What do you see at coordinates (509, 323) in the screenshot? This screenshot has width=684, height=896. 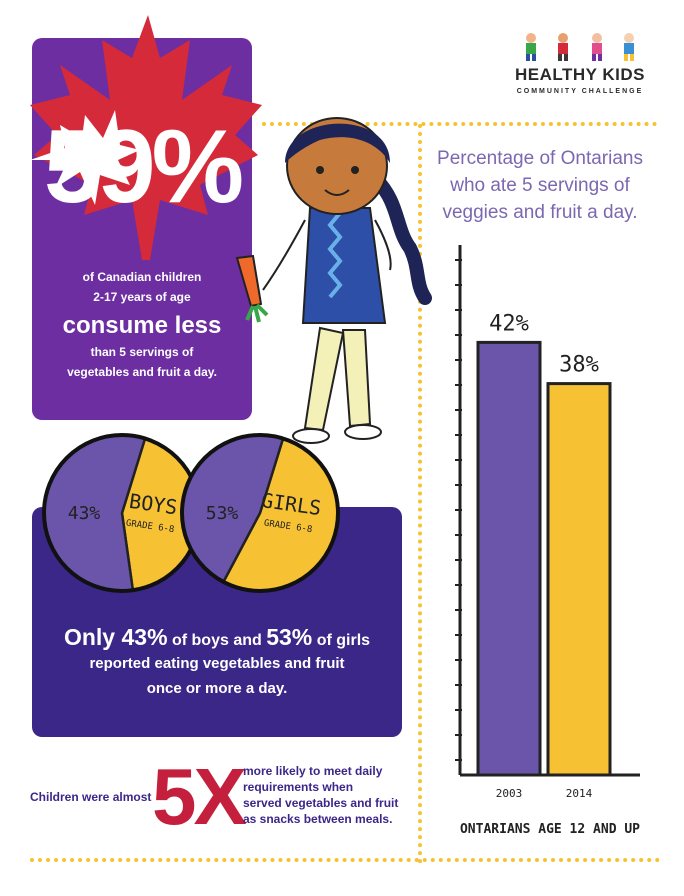 I see `bar-value-label: 42%` at bounding box center [509, 323].